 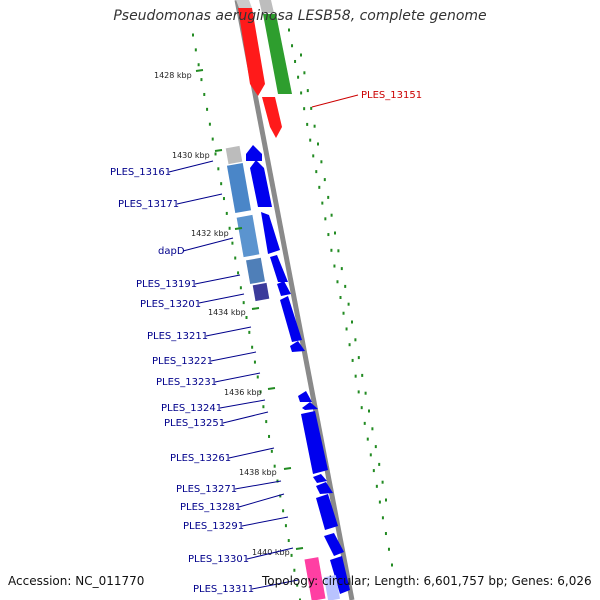 I want to click on gene-feature-grey-left, so click(x=234, y=155).